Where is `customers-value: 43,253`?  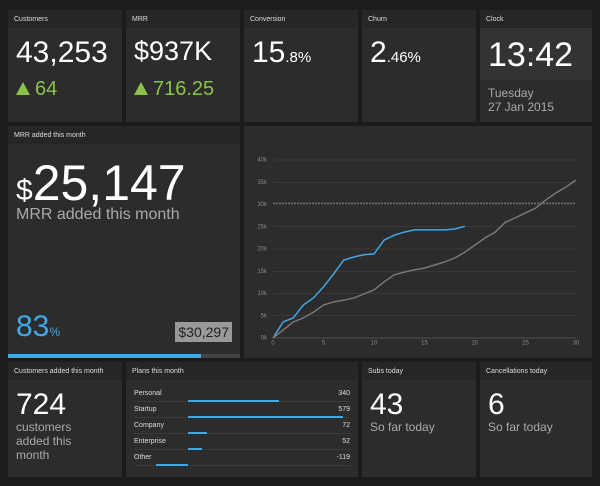
customers-value: 43,253 is located at coordinates (62, 52).